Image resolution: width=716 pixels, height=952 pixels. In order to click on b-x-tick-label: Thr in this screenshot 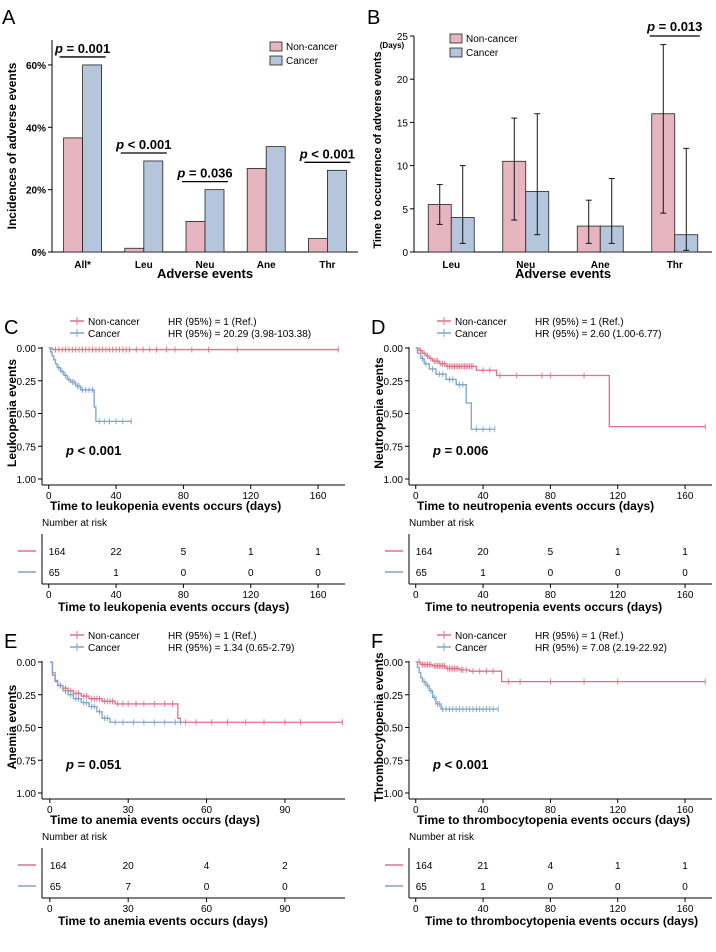, I will do `click(675, 265)`.